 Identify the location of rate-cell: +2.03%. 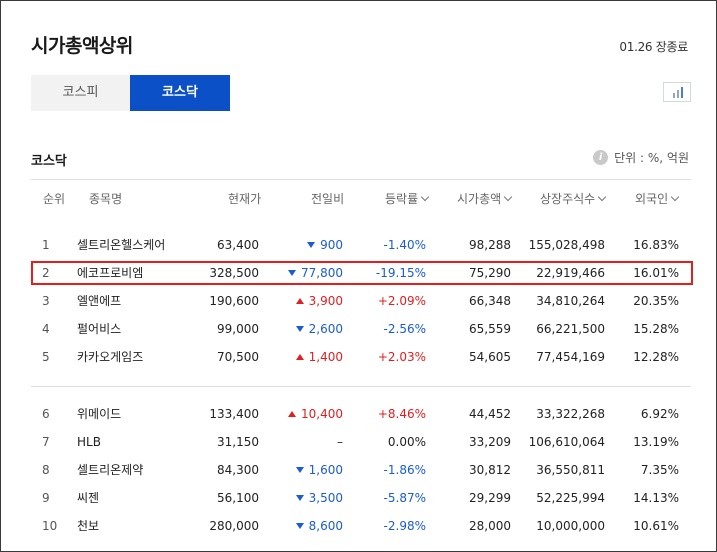
(401, 357).